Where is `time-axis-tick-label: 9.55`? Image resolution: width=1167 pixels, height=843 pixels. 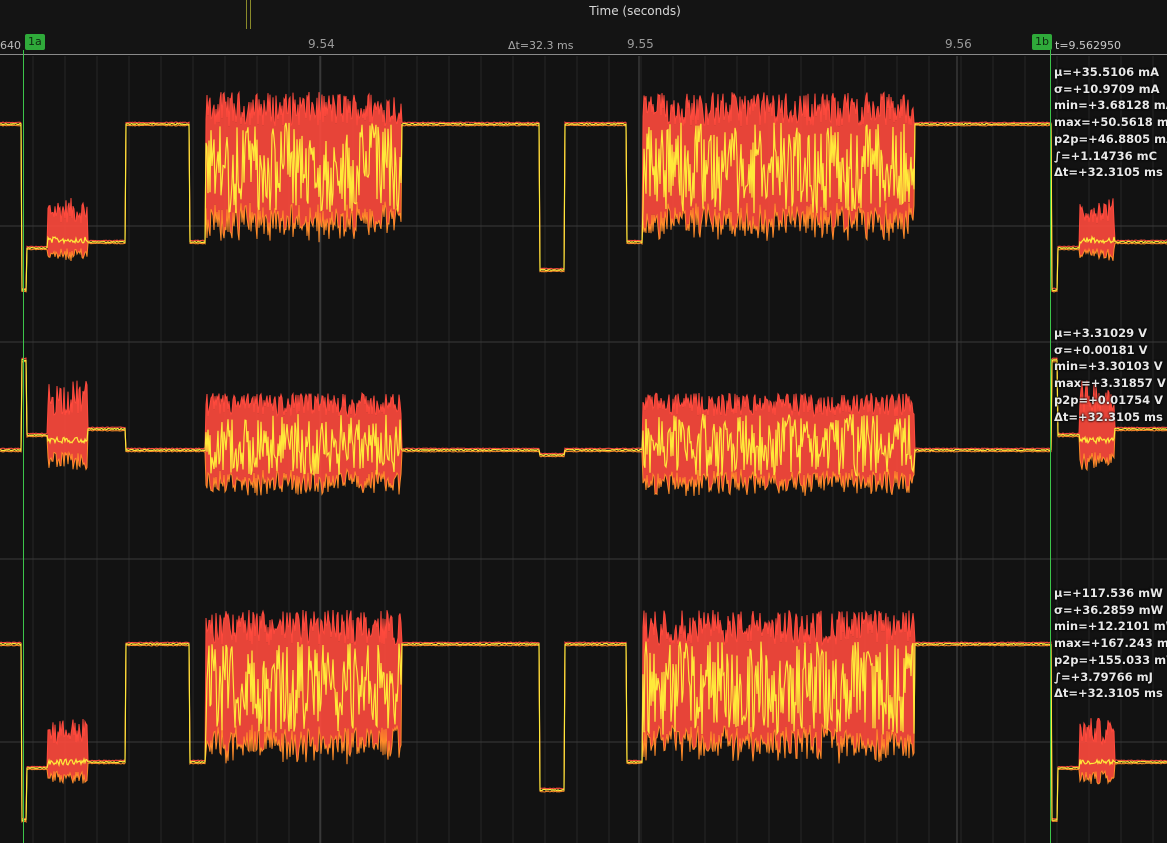 time-axis-tick-label: 9.55 is located at coordinates (640, 44).